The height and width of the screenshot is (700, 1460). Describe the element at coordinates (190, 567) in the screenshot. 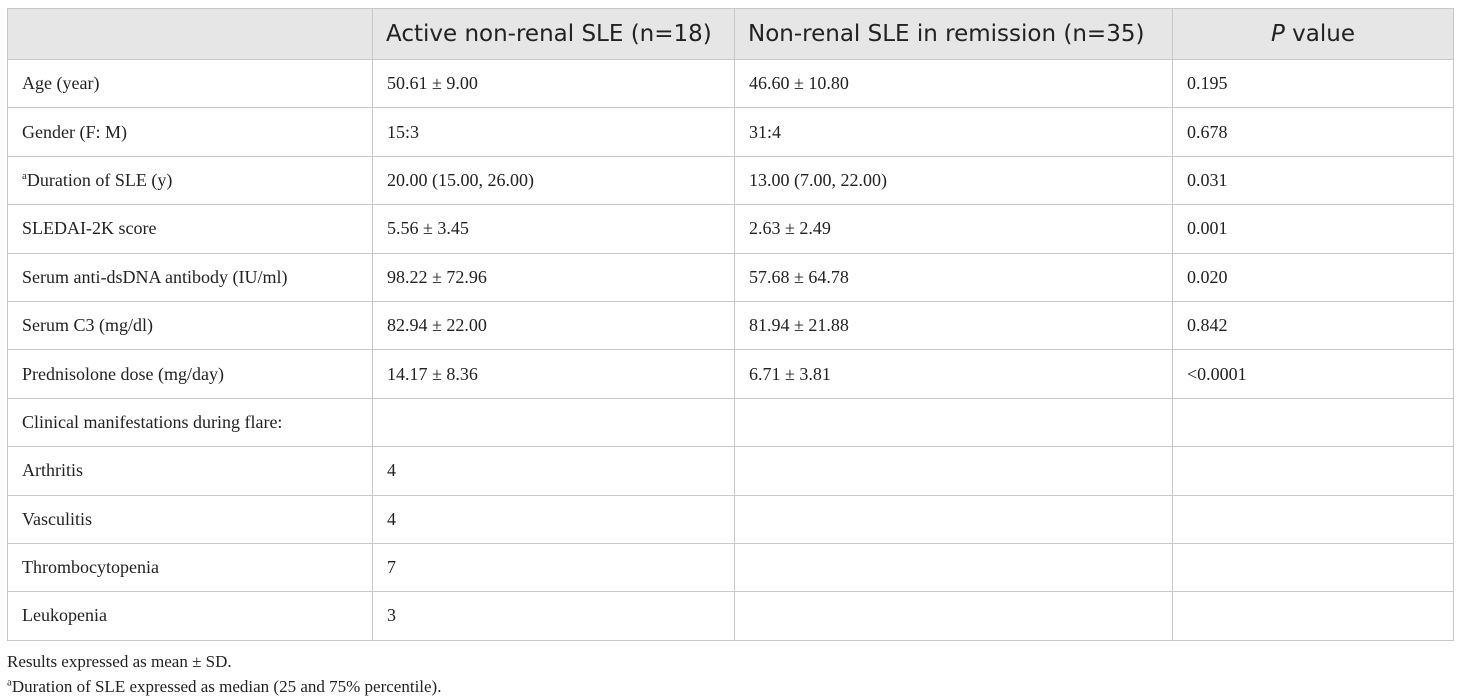

I see `row-label-cell: Thrombocytopenia` at that location.